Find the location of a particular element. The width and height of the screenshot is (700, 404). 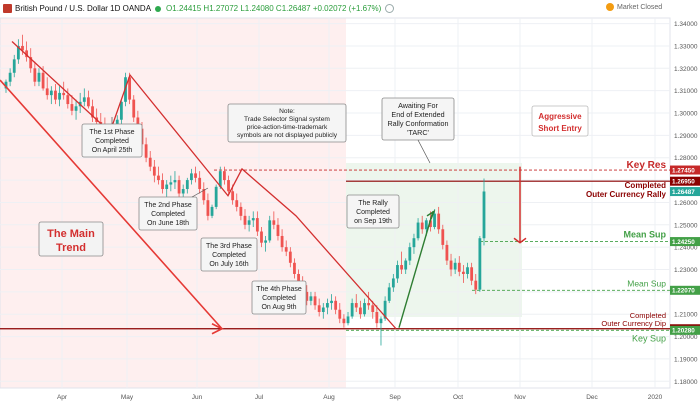

annotation-text: Completed is located at coordinates (229, 255).